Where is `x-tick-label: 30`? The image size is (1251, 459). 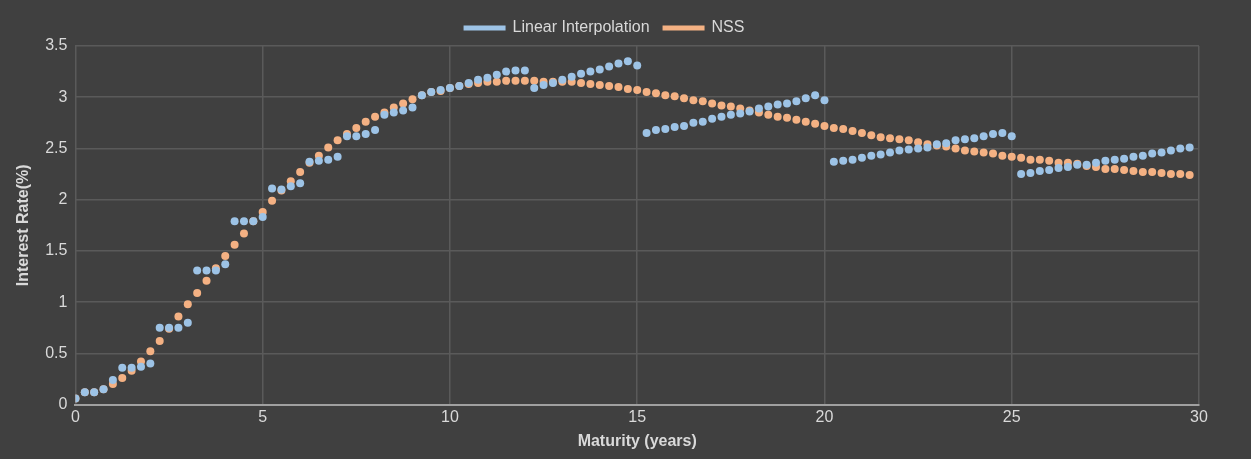
x-tick-label: 30 is located at coordinates (1199, 416).